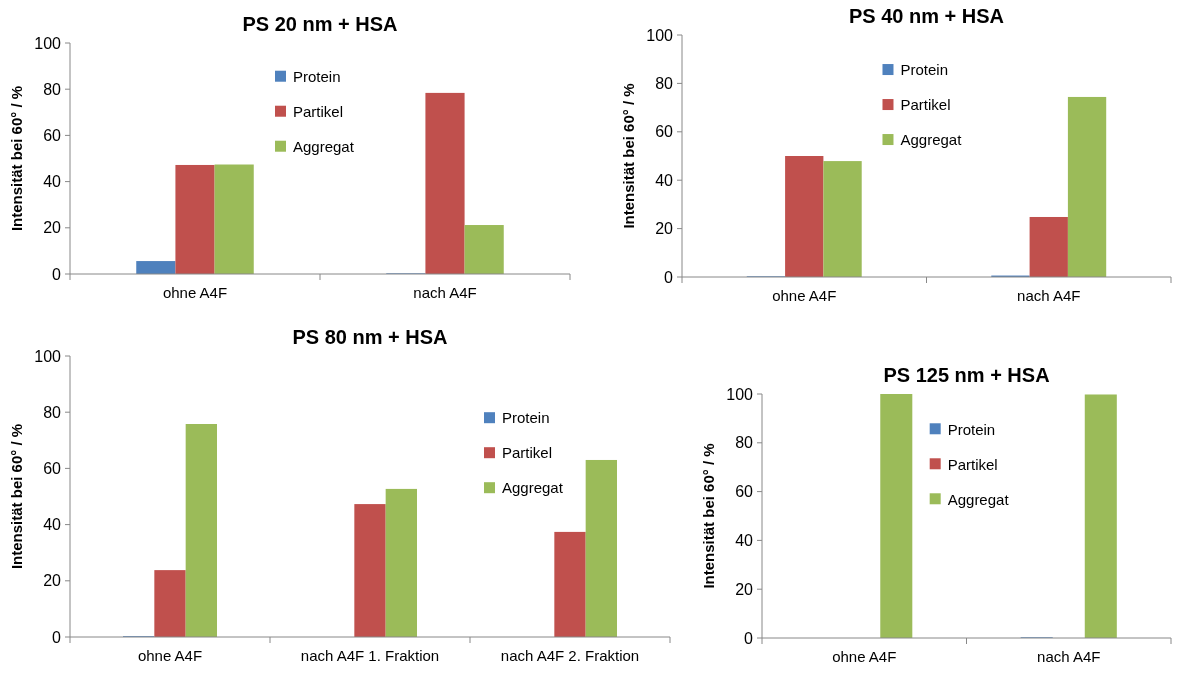 This screenshot has width=1191, height=676. Describe the element at coordinates (966, 375) in the screenshot. I see `chart-title: PS 125 nm + HSA` at that location.